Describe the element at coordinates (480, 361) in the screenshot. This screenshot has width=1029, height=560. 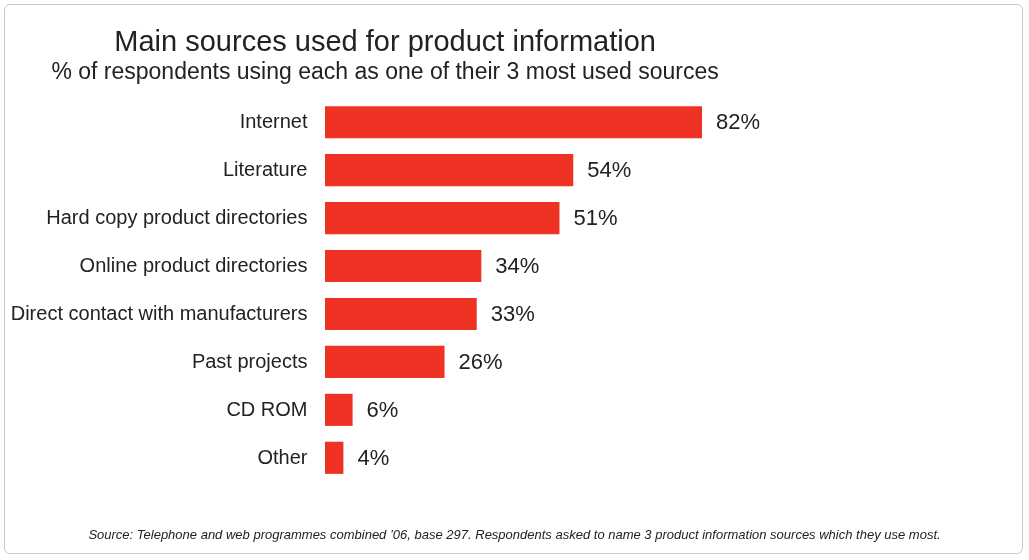
I see `data-label: 26%` at that location.